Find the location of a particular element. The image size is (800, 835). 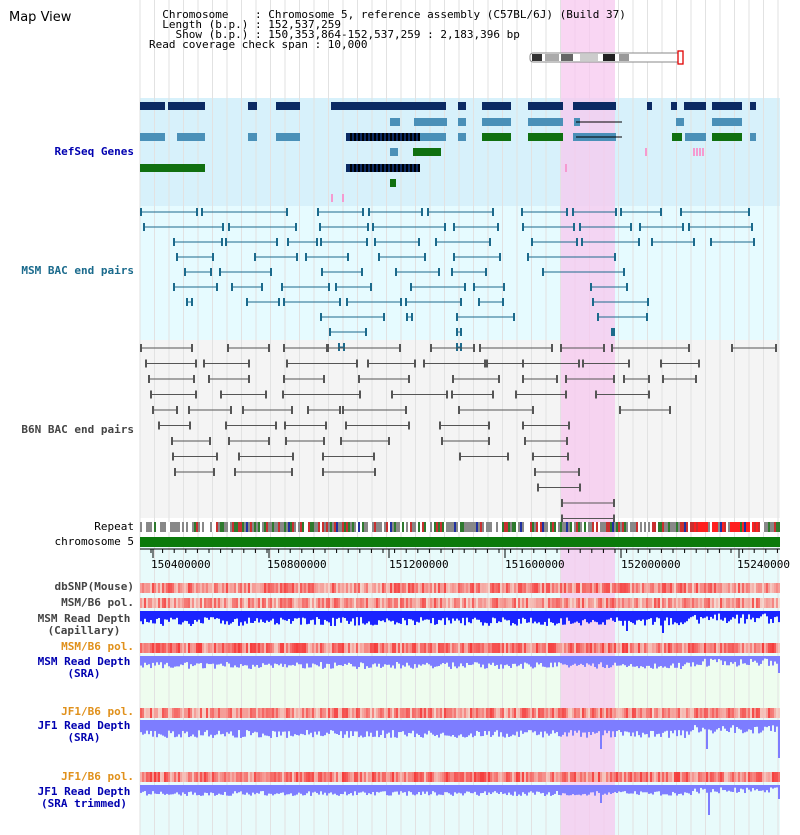

b6n-bac-label: B6N BAC end pairs is located at coordinates (77, 429).